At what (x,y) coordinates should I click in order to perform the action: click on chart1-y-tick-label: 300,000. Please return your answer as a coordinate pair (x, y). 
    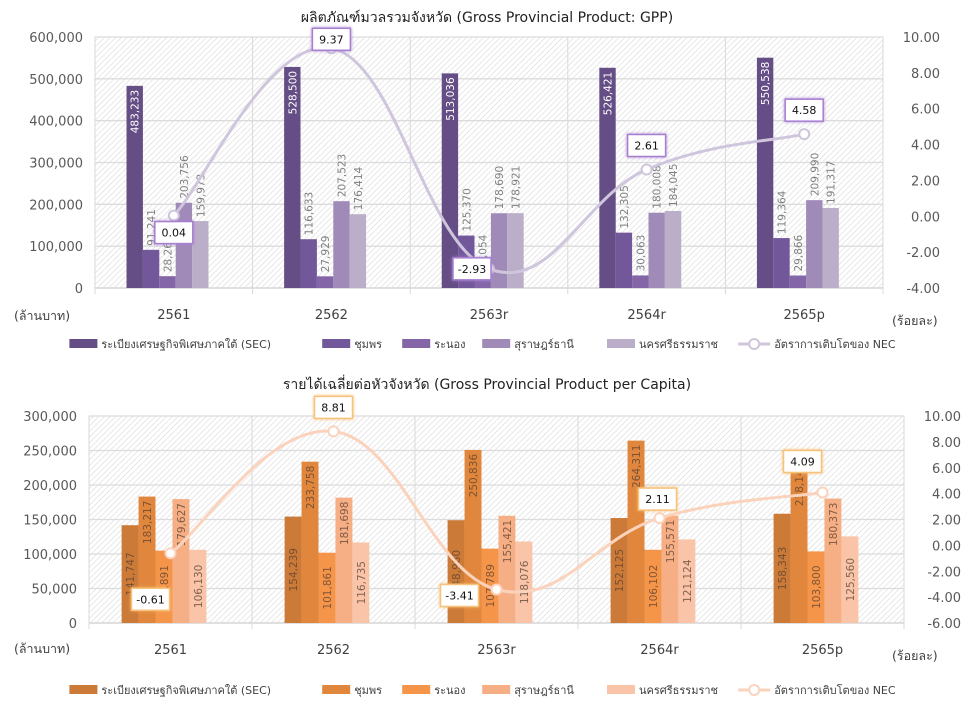
    Looking at the image, I should click on (56, 164).